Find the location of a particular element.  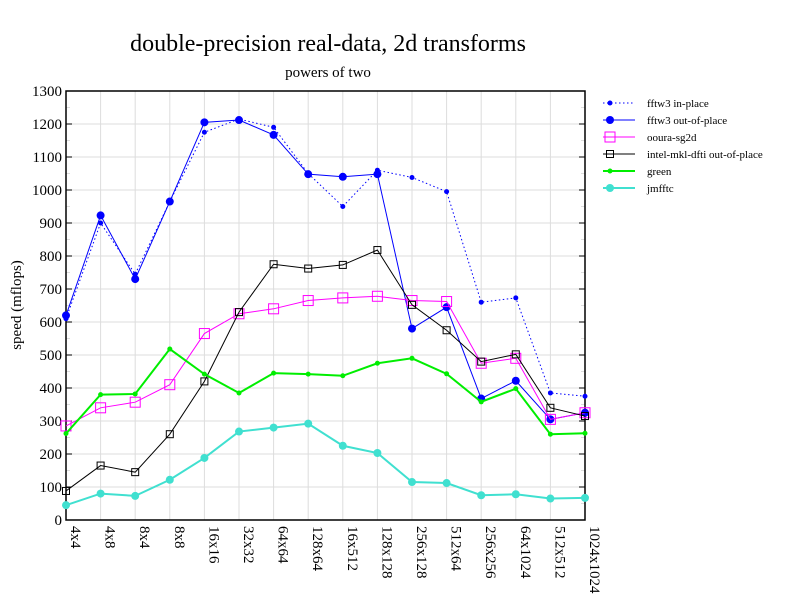

y-tick-label: 700 is located at coordinates (51, 290).